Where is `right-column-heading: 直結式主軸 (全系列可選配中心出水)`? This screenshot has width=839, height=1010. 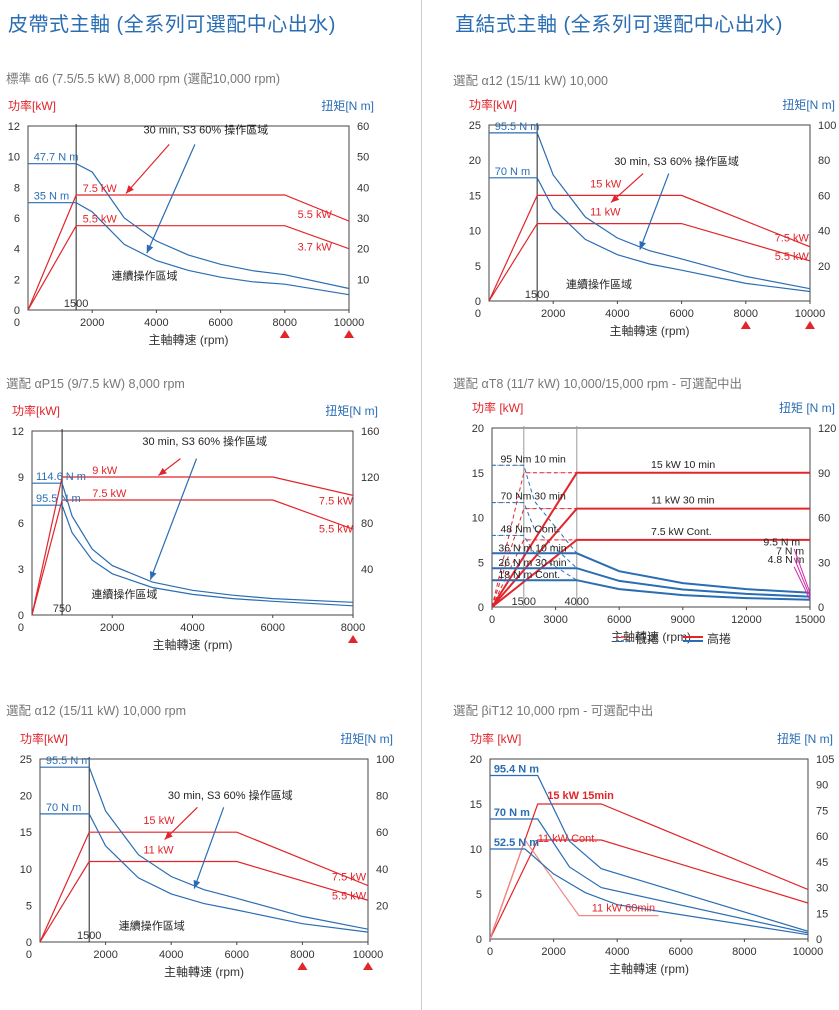
right-column-heading: 直結式主軸 (全系列可選配中心出水) is located at coordinates (619, 25).